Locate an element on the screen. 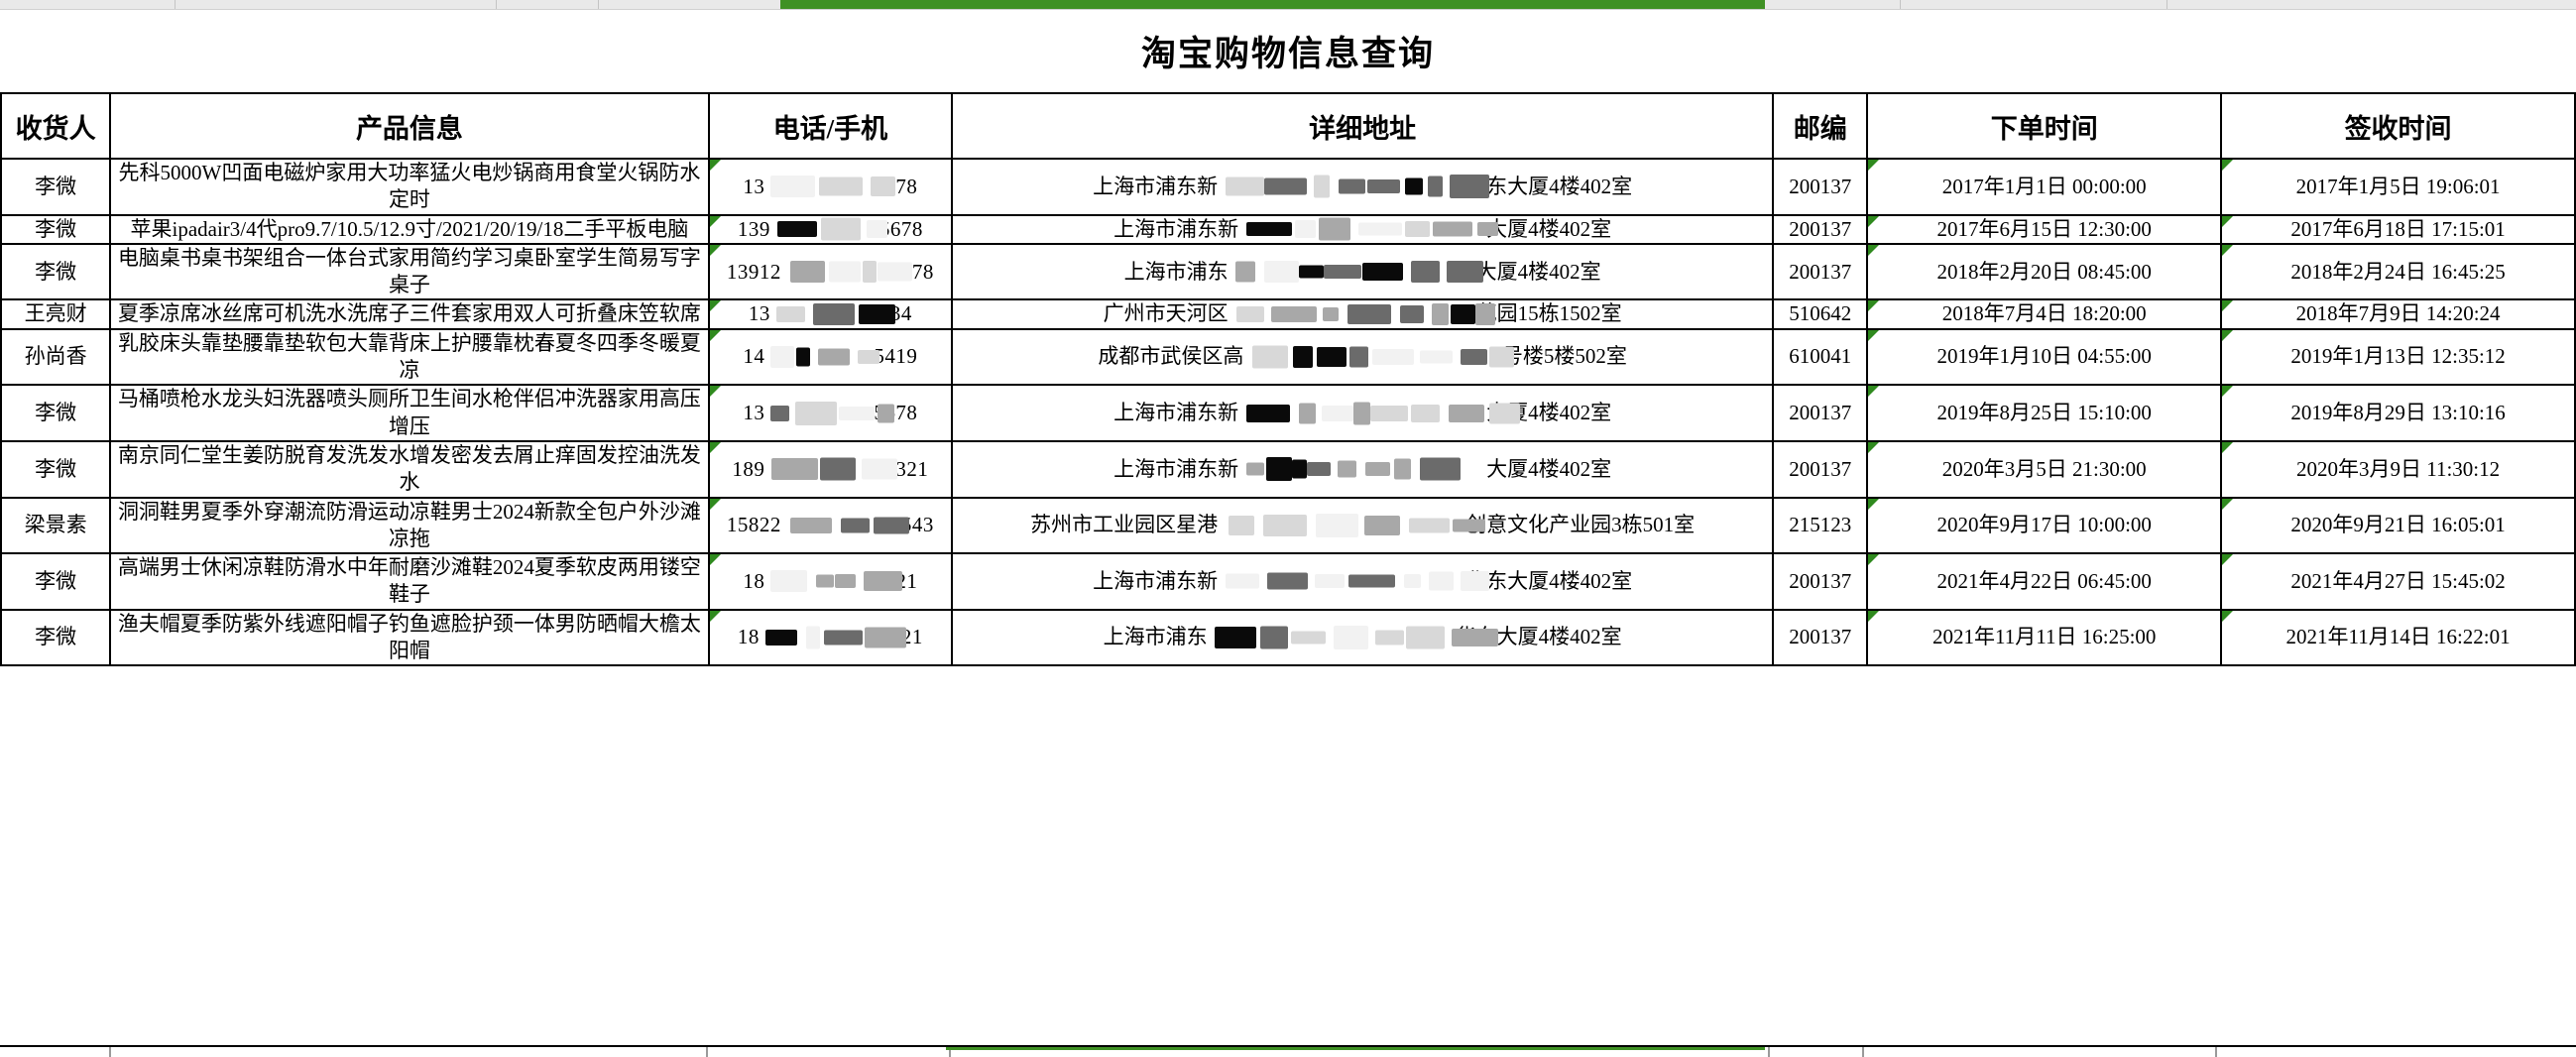  cell-sign-time: 2019年1月13日 12:35:12 is located at coordinates (2398, 357).